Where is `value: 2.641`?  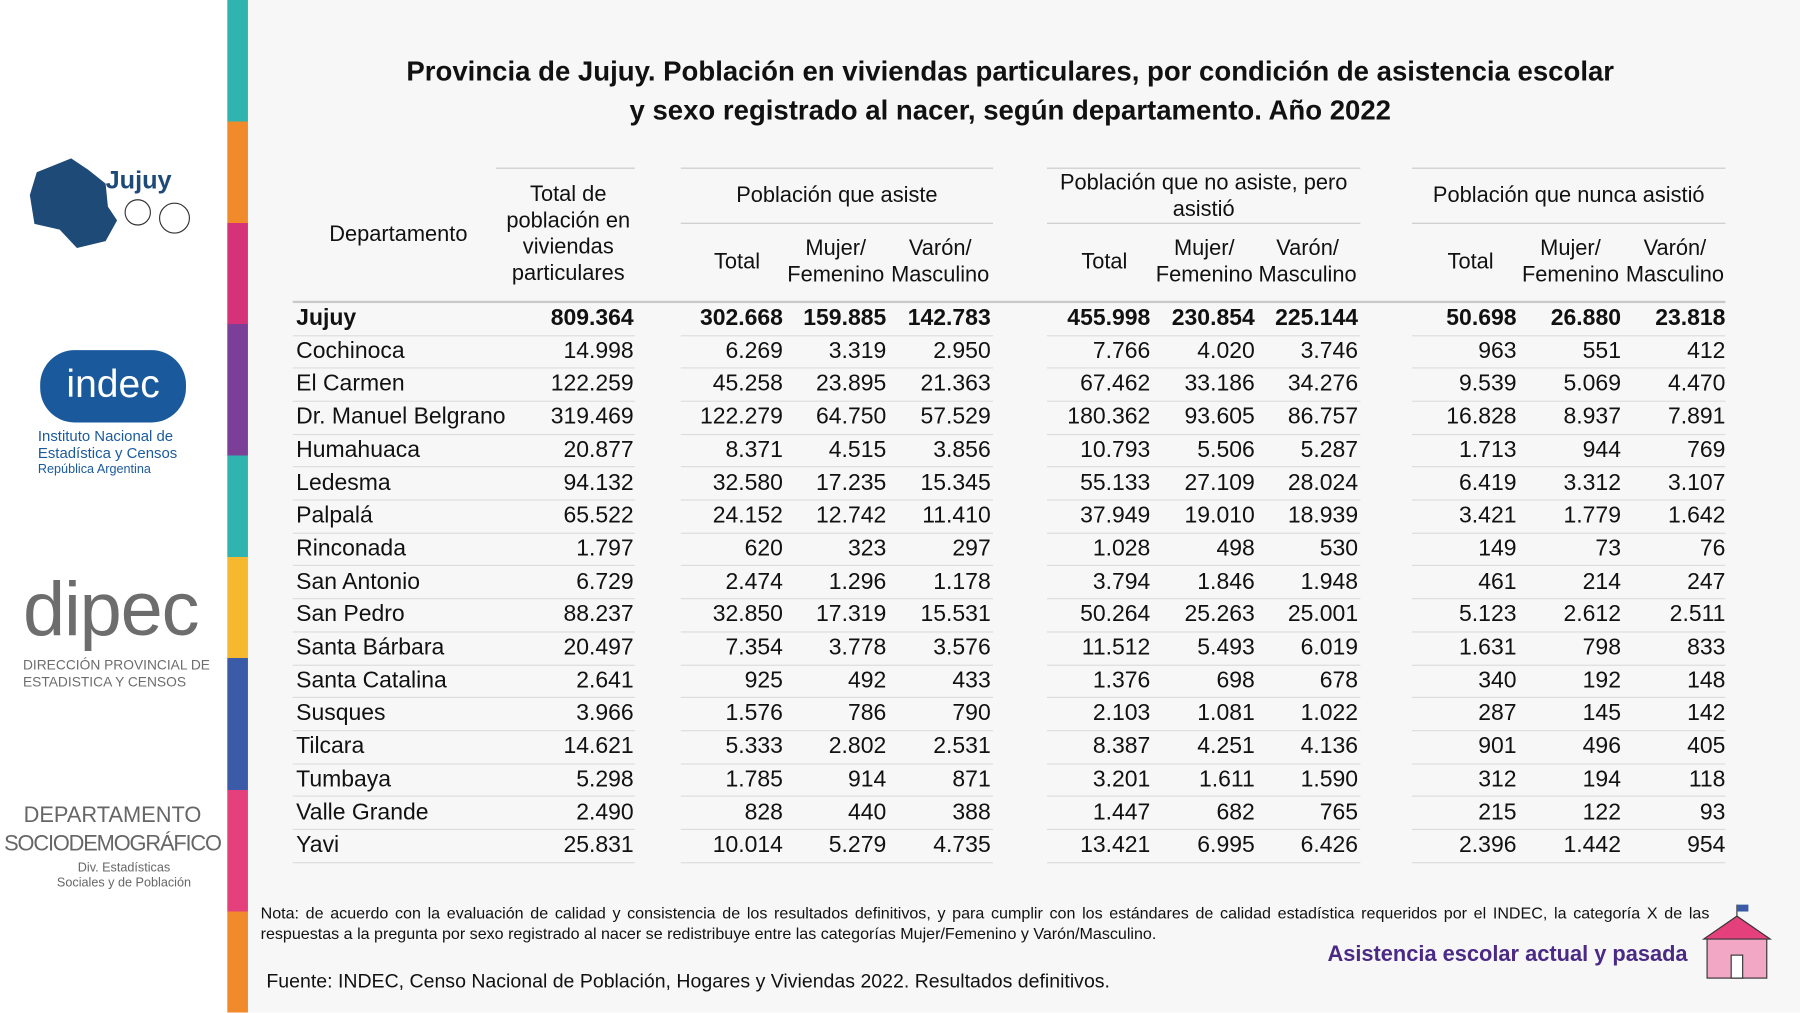 value: 2.641 is located at coordinates (605, 680).